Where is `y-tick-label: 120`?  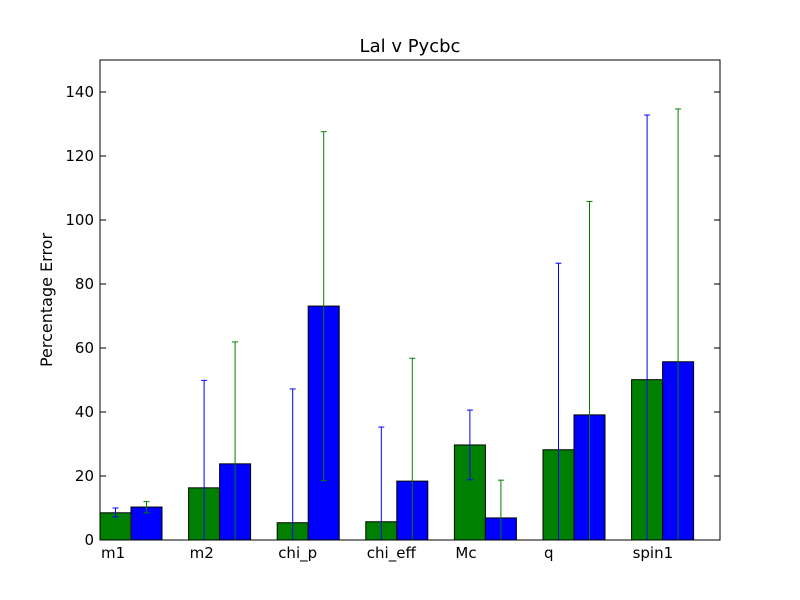
y-tick-label: 120 is located at coordinates (79, 156).